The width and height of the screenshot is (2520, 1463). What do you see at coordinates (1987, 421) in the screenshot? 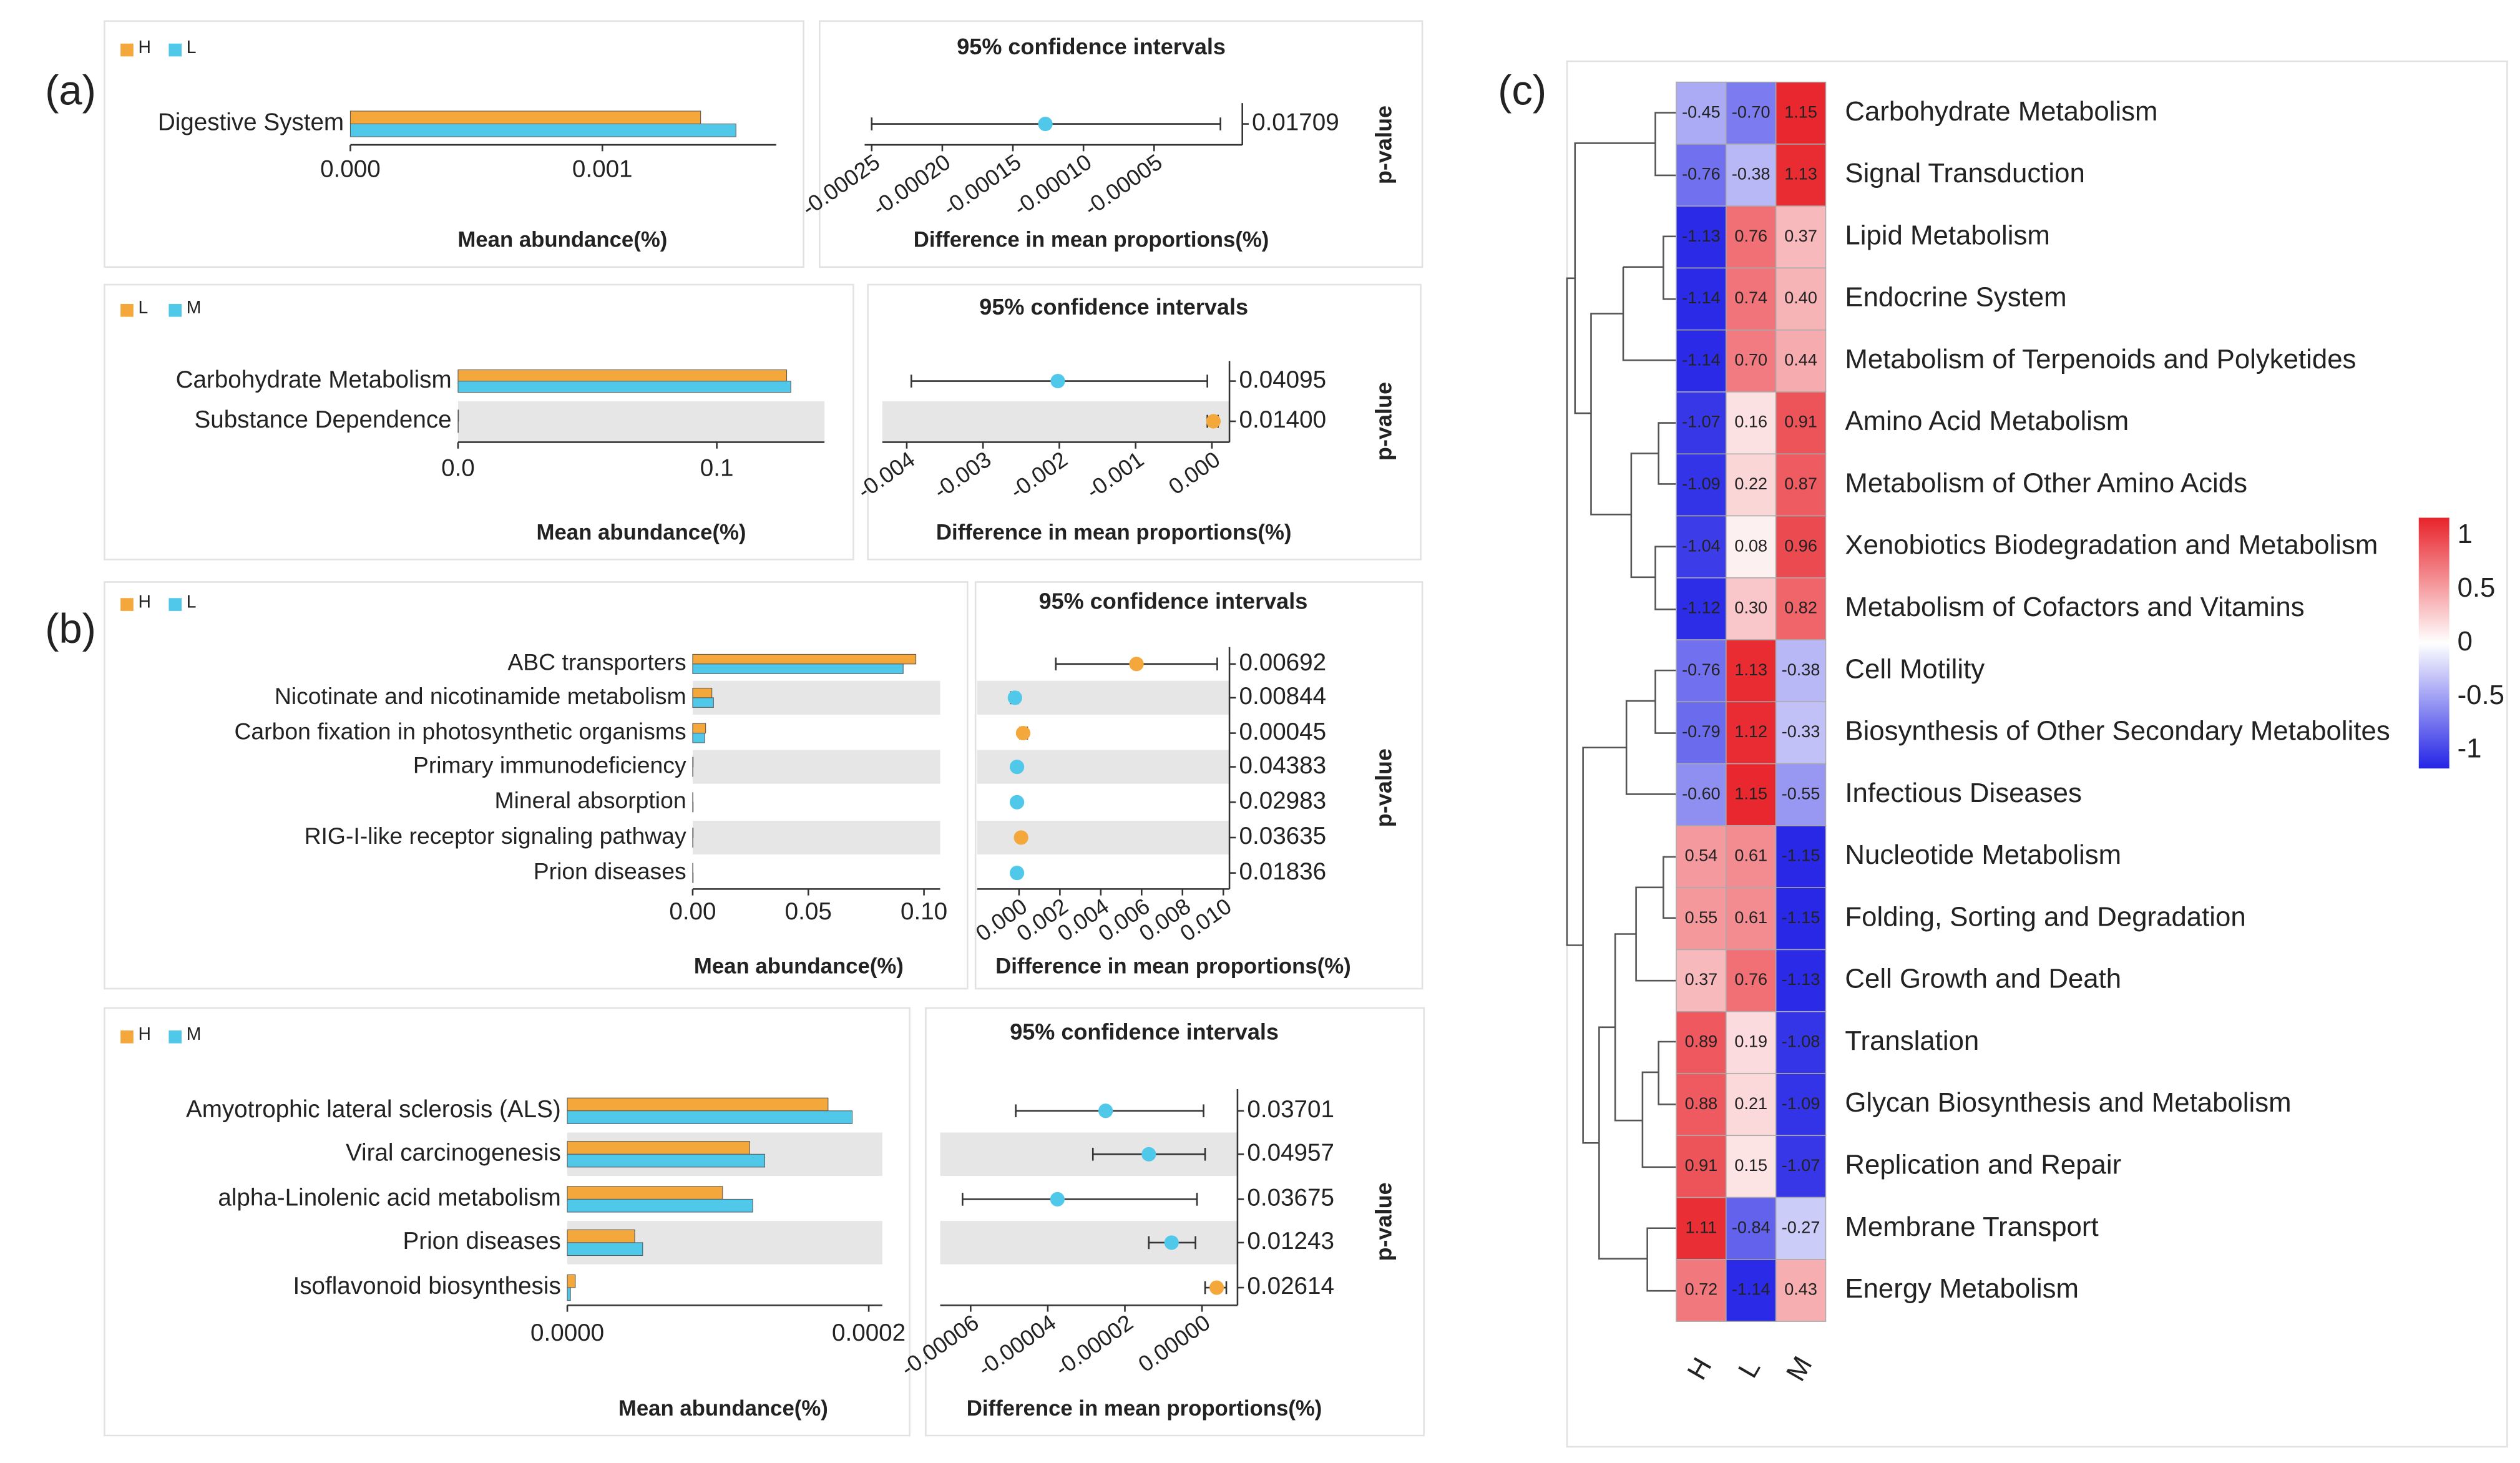
I see `row-label: Amino Acid Metabolism` at bounding box center [1987, 421].